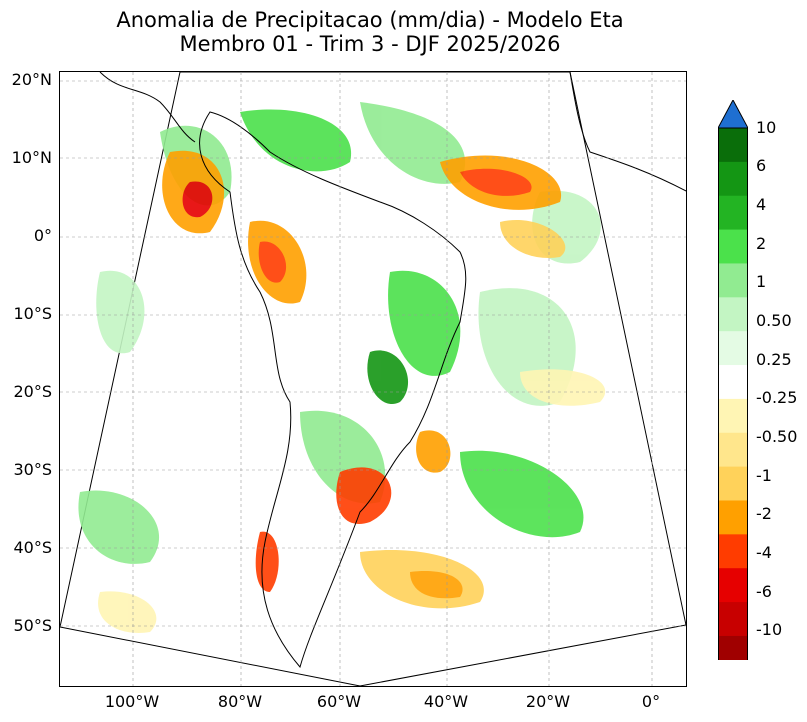 The height and width of the screenshot is (722, 807). What do you see at coordinates (769, 629) in the screenshot?
I see `colorbar-label: -10` at bounding box center [769, 629].